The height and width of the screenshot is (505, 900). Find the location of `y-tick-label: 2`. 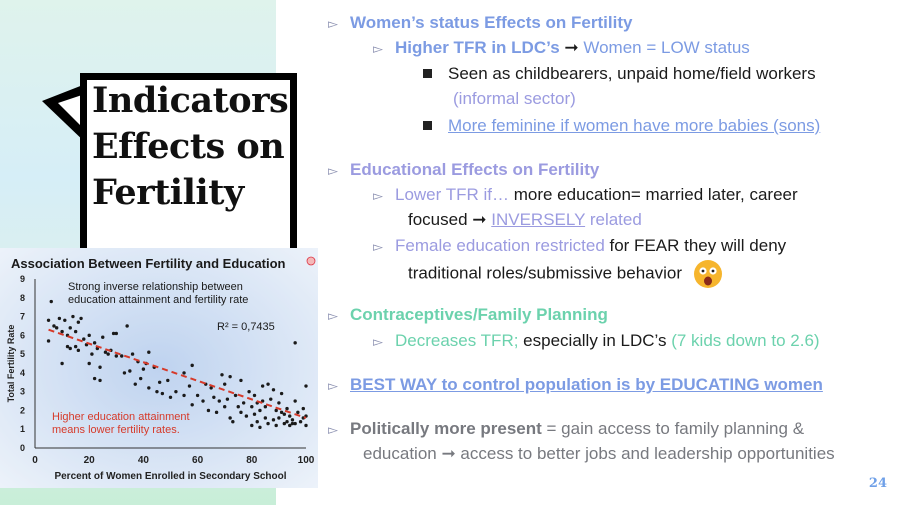

y-tick-label: 2 is located at coordinates (22, 410).